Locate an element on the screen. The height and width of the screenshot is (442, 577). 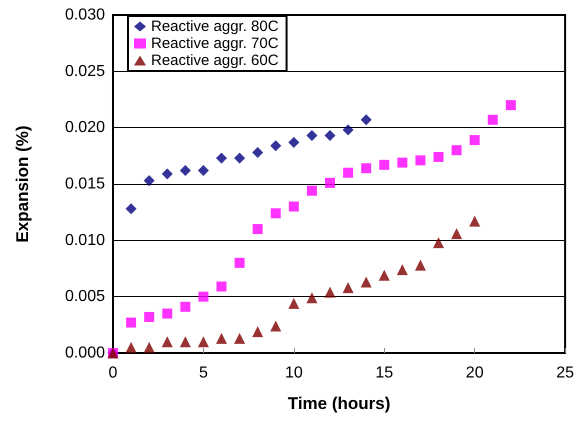
y-axis-title: Expansion (%) is located at coordinates (22, 184).